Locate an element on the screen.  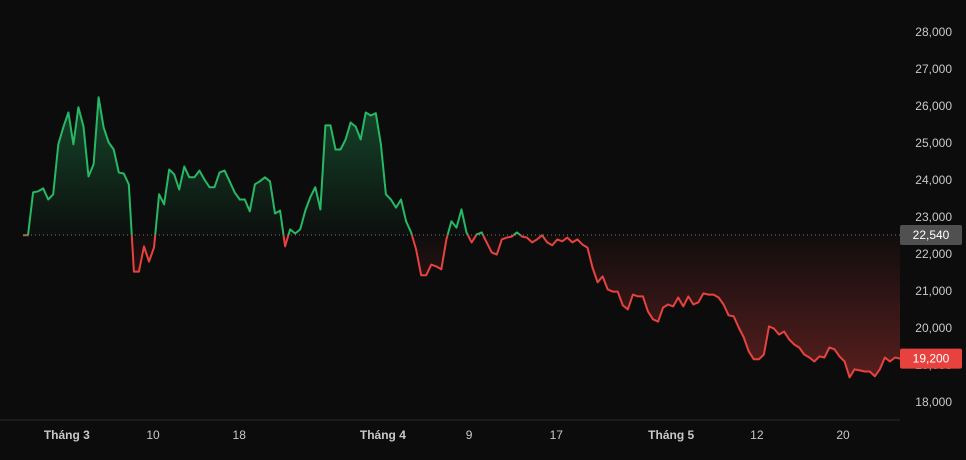
y-tick-label: 25,000 is located at coordinates (933, 143).